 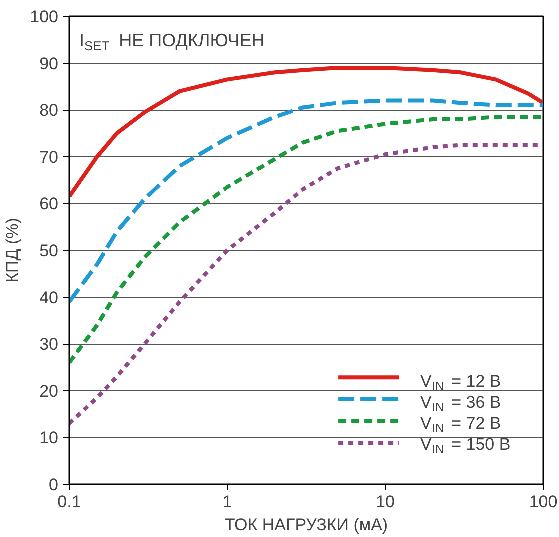 What do you see at coordinates (543, 502) in the screenshot?
I see `x-tick-label: 100` at bounding box center [543, 502].